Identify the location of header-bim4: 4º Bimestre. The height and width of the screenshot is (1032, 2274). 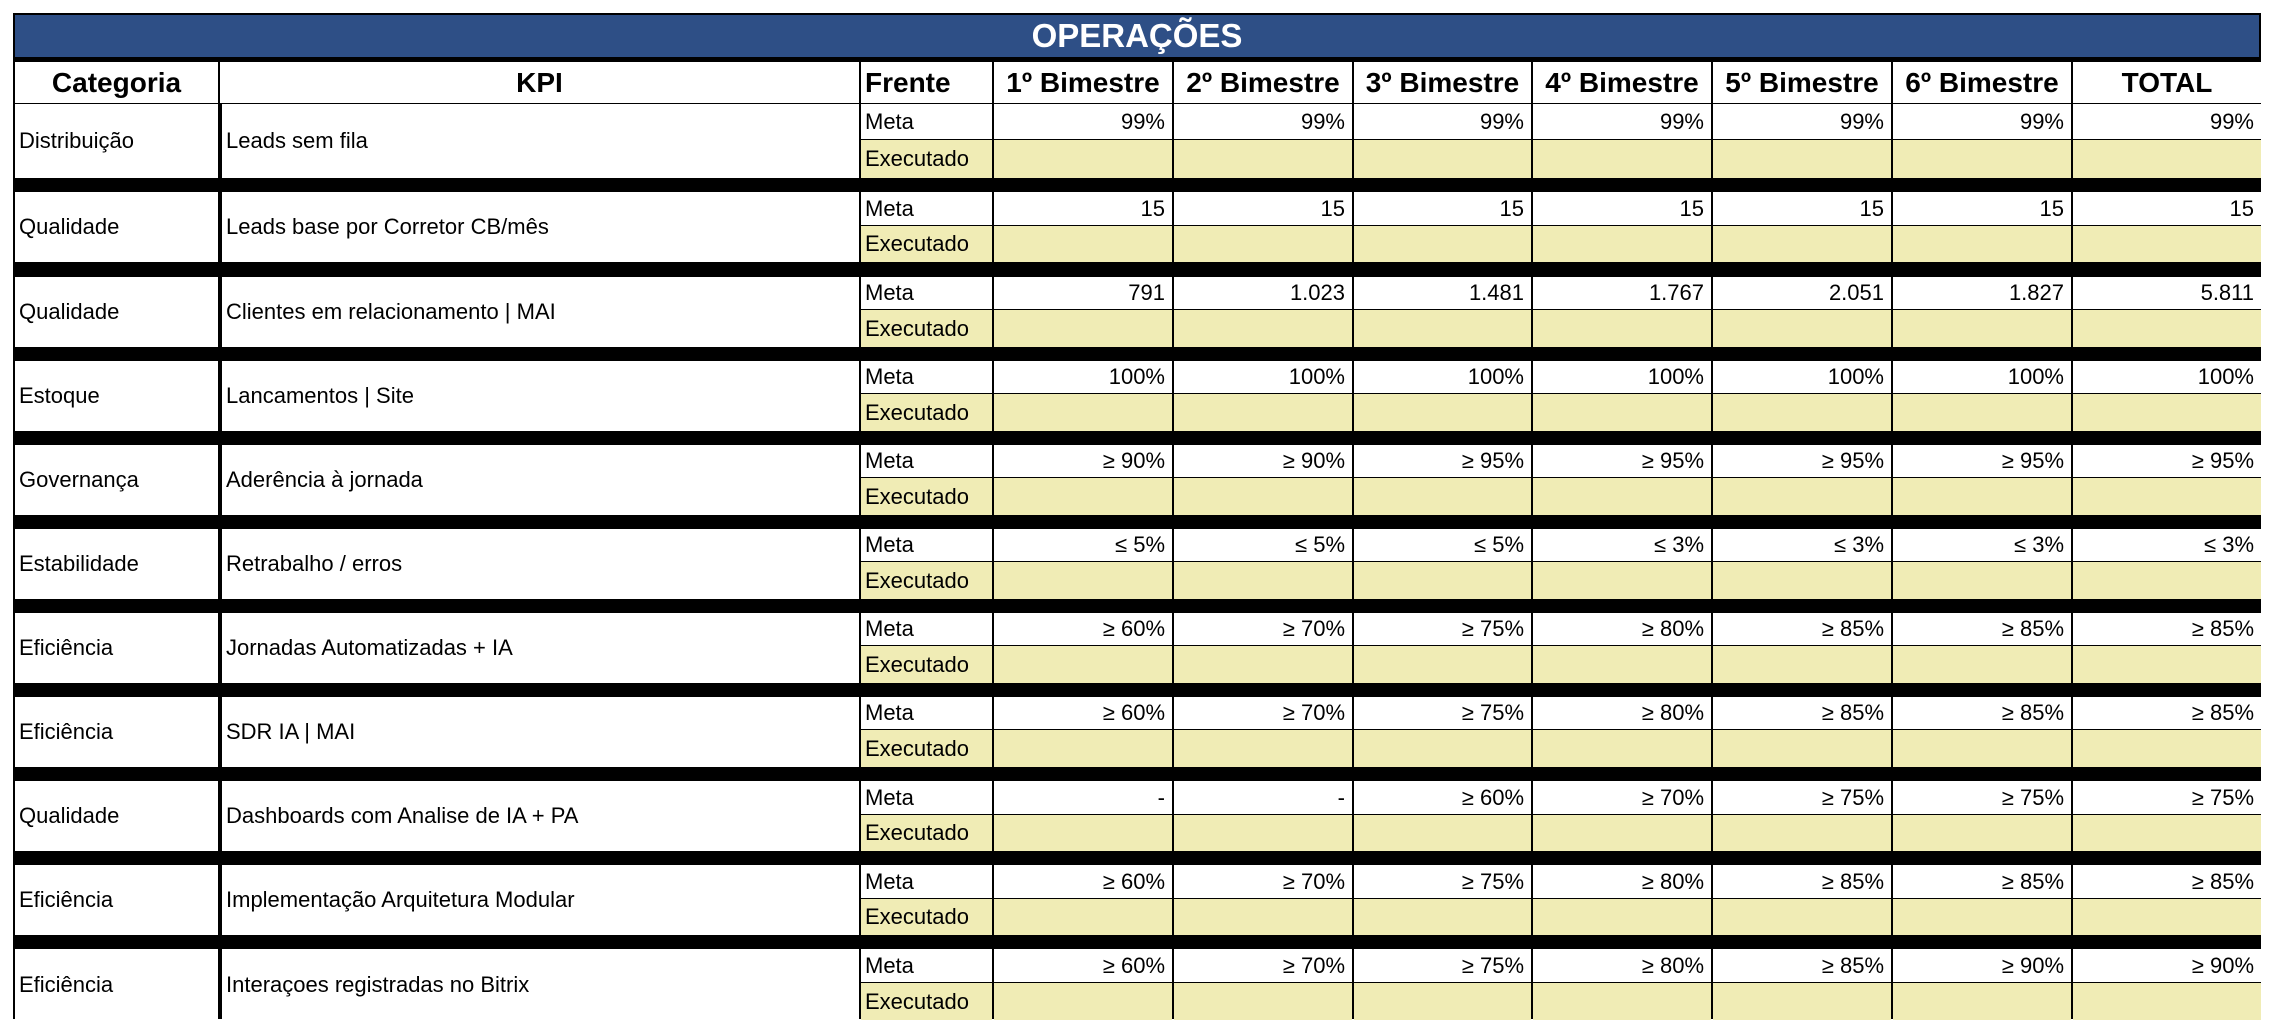
(1622, 82).